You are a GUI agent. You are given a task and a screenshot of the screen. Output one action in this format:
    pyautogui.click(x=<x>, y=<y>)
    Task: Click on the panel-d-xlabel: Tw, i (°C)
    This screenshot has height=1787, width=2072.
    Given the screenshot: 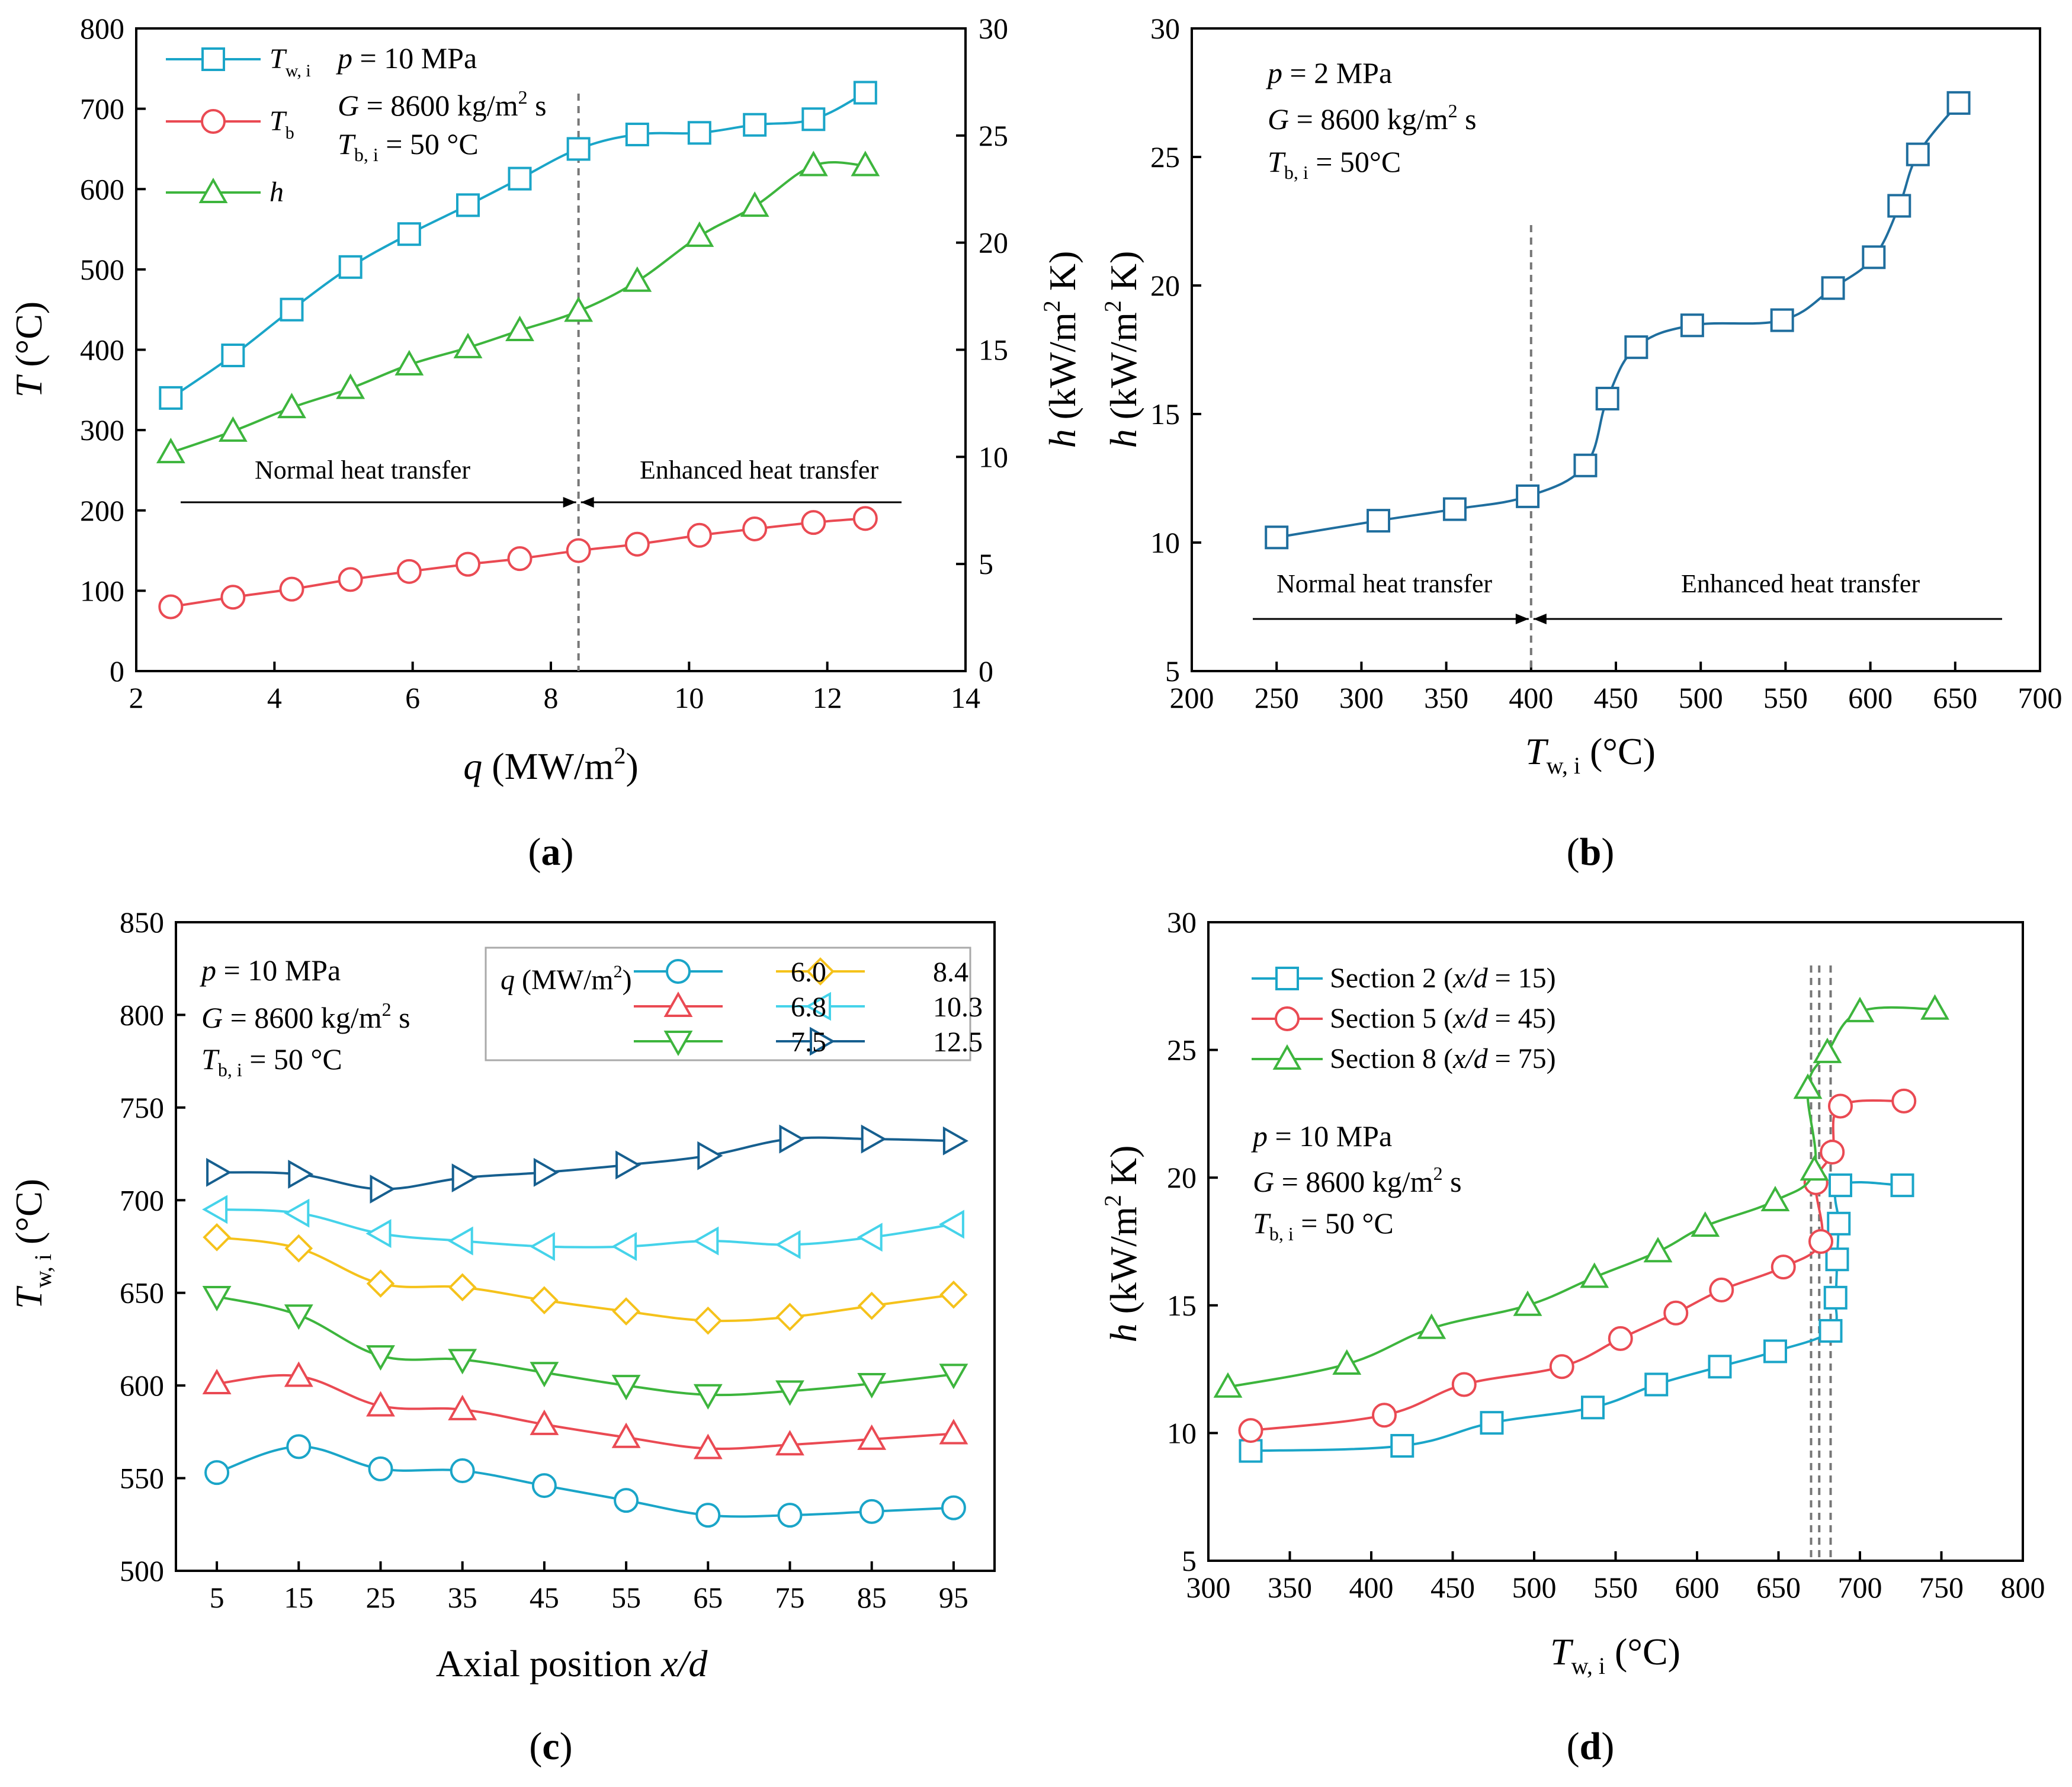 What is the action you would take?
    pyautogui.click(x=1615, y=1655)
    